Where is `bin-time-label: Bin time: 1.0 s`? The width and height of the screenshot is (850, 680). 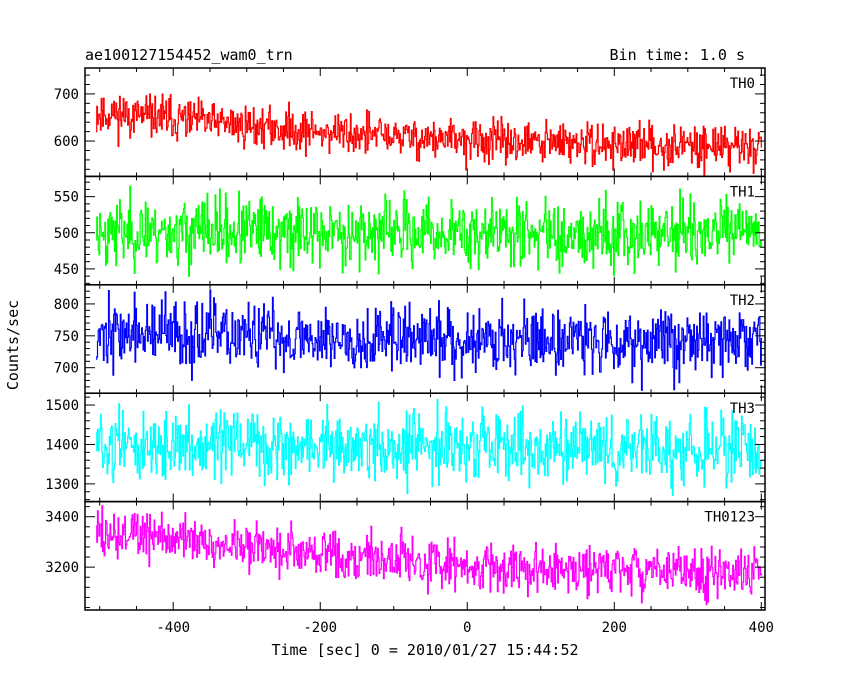
bin-time-label: Bin time: 1.0 s is located at coordinates (677, 55).